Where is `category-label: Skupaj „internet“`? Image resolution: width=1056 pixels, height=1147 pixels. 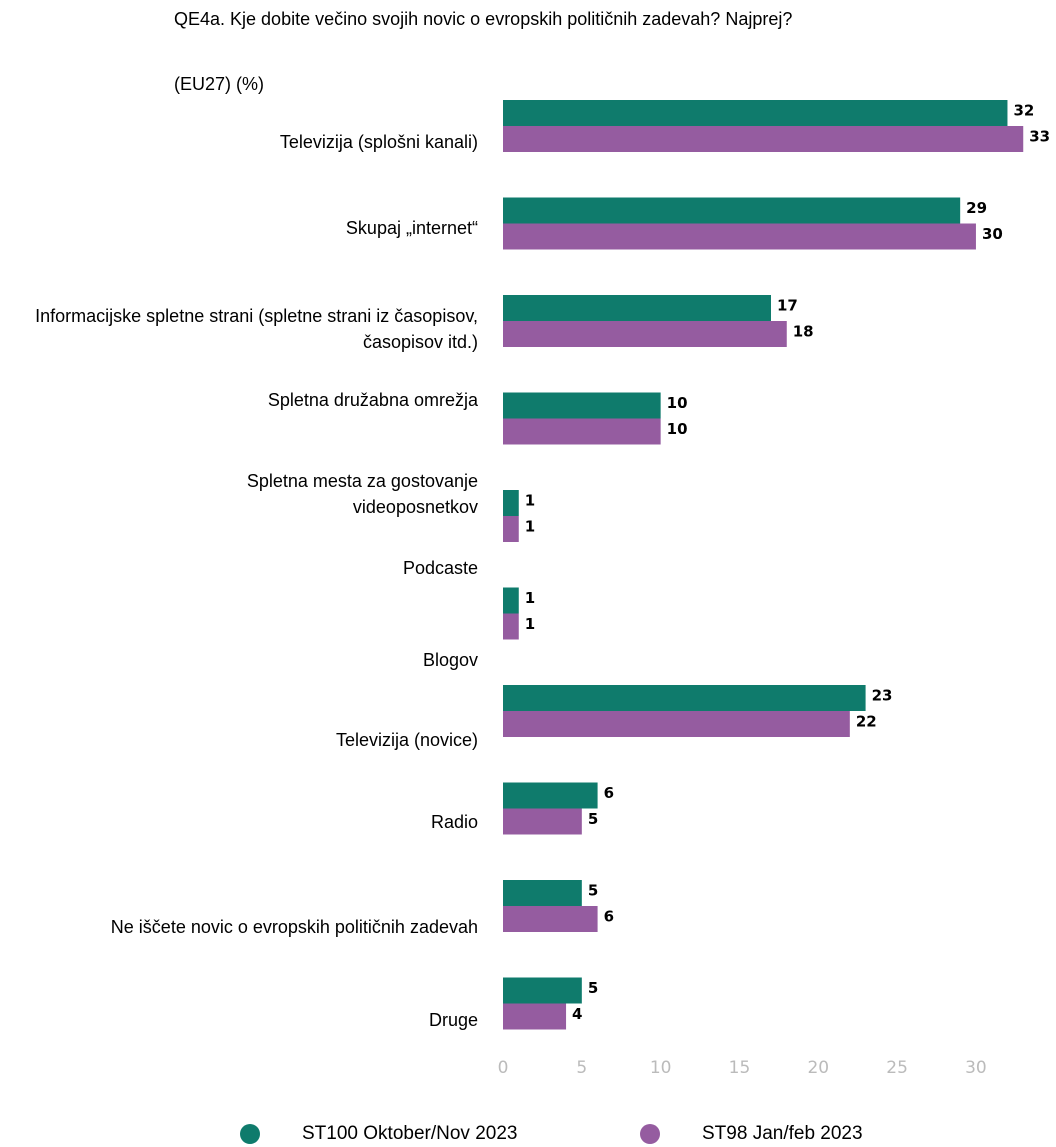
category-label: Skupaj „internet“ is located at coordinates (411, 228).